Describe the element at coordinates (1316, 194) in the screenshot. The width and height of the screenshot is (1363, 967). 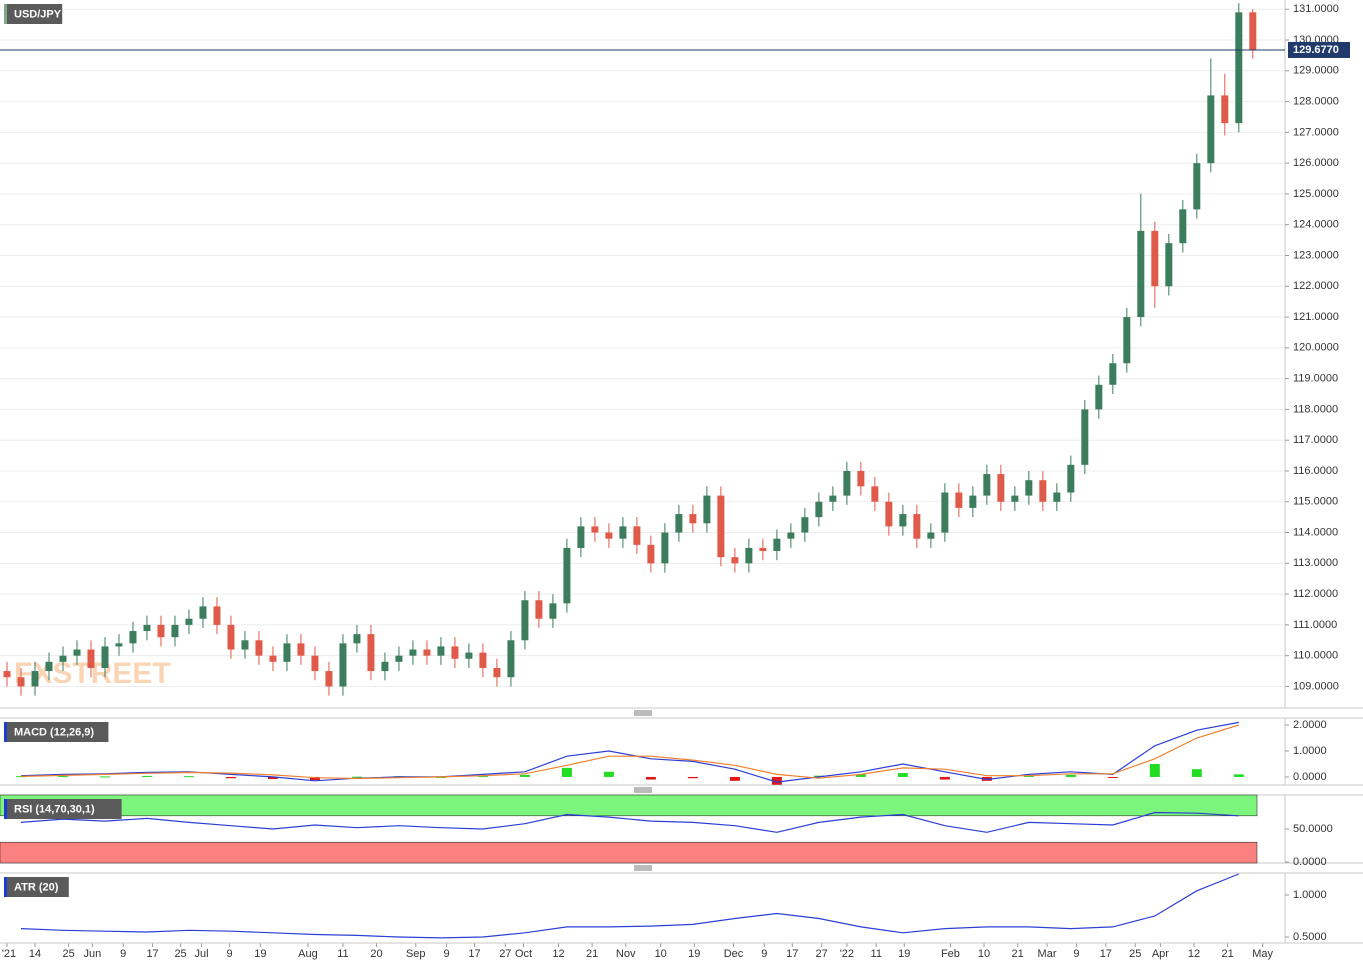
I see `y-tick-label: 125.0000` at that location.